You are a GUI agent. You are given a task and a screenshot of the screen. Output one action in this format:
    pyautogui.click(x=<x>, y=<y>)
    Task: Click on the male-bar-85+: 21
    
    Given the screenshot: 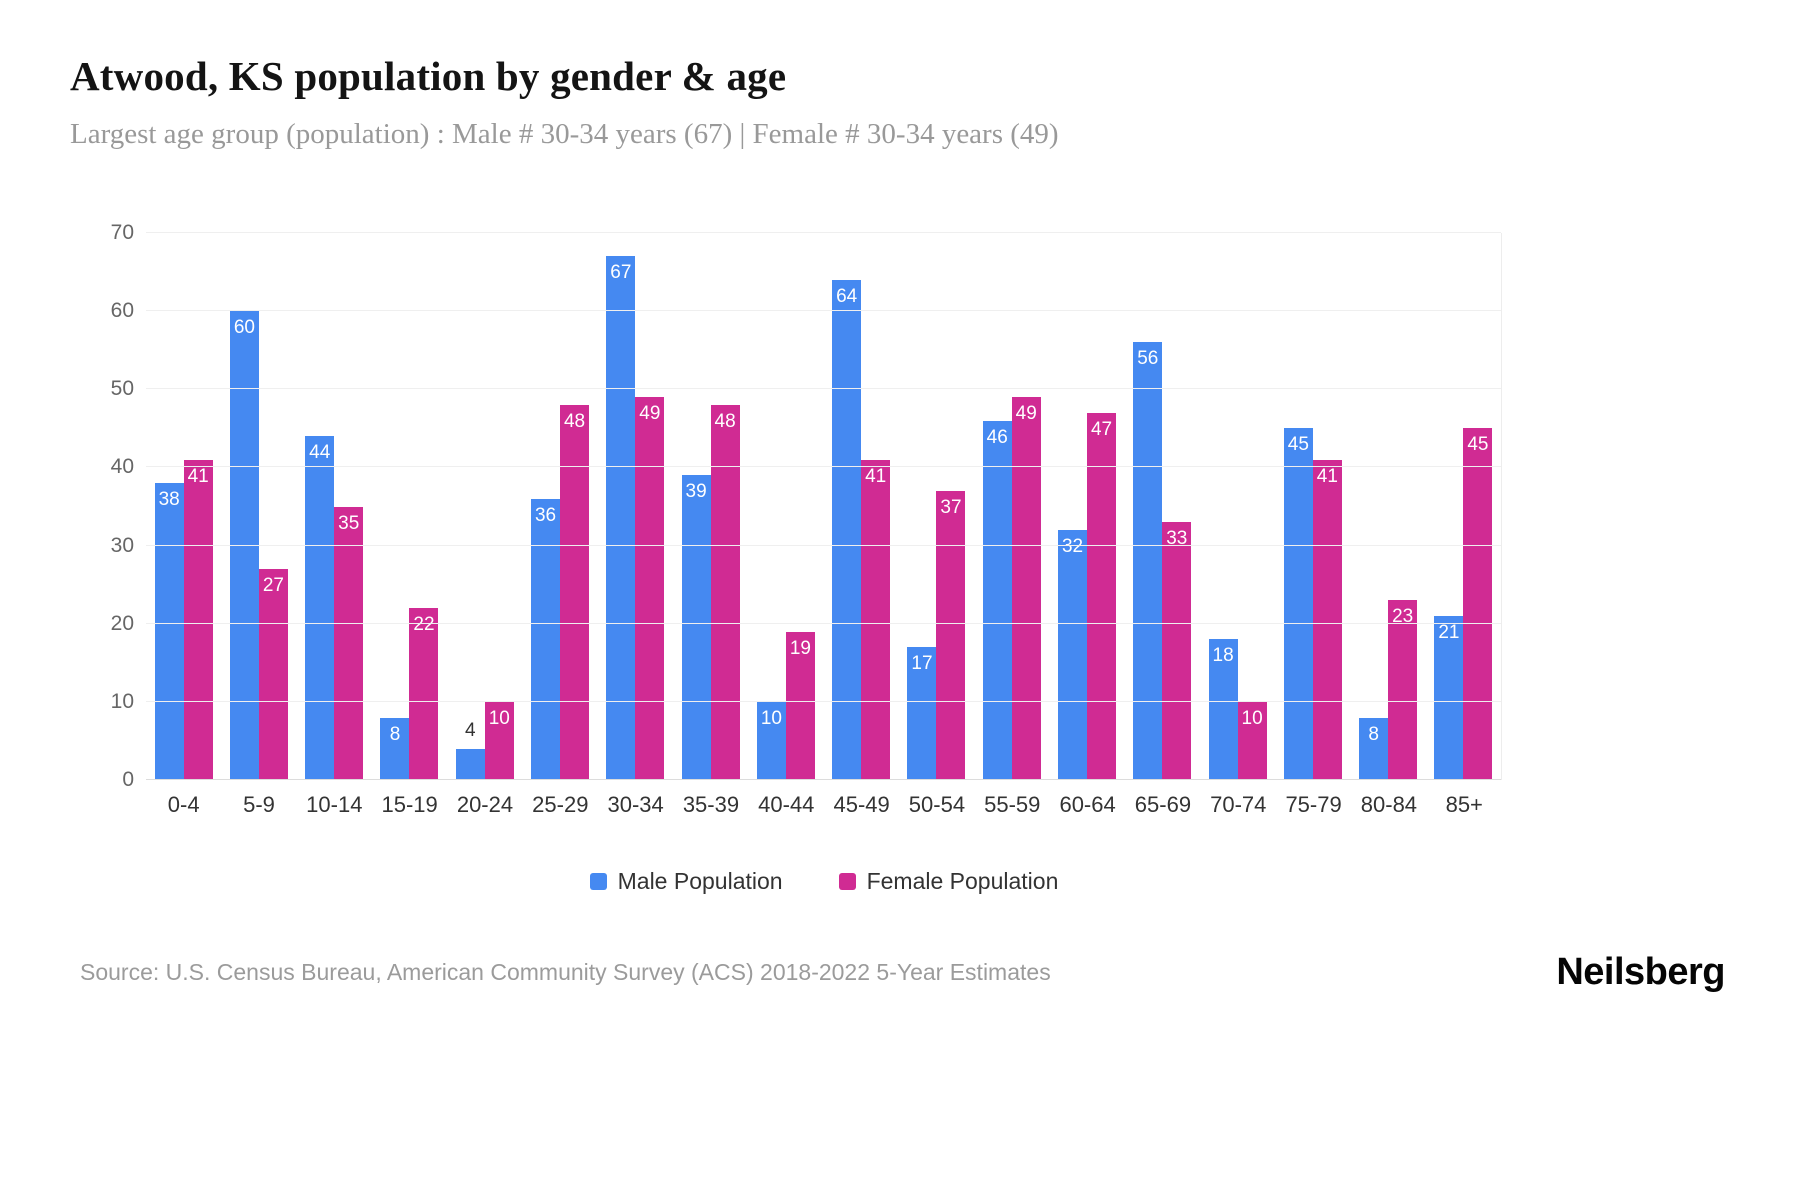 What is the action you would take?
    pyautogui.click(x=1449, y=697)
    